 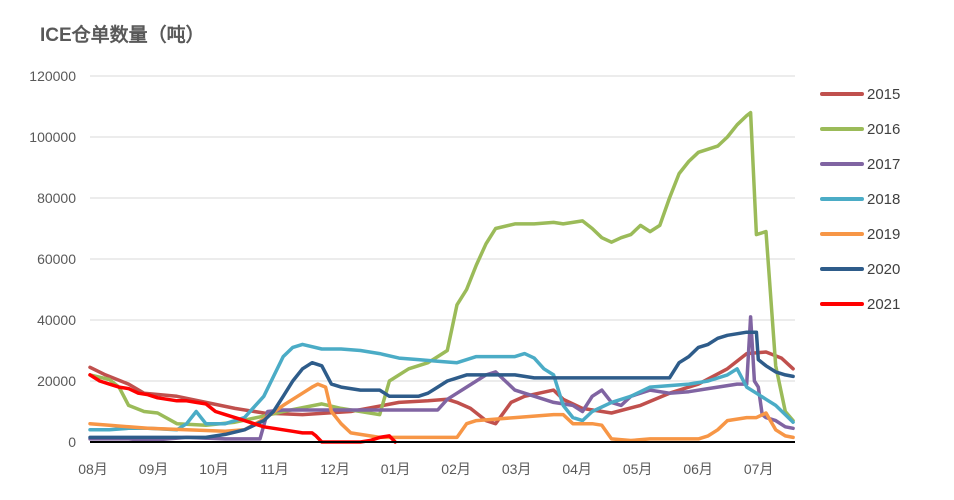 What do you see at coordinates (72, 442) in the screenshot?
I see `y-tick-label: 0` at bounding box center [72, 442].